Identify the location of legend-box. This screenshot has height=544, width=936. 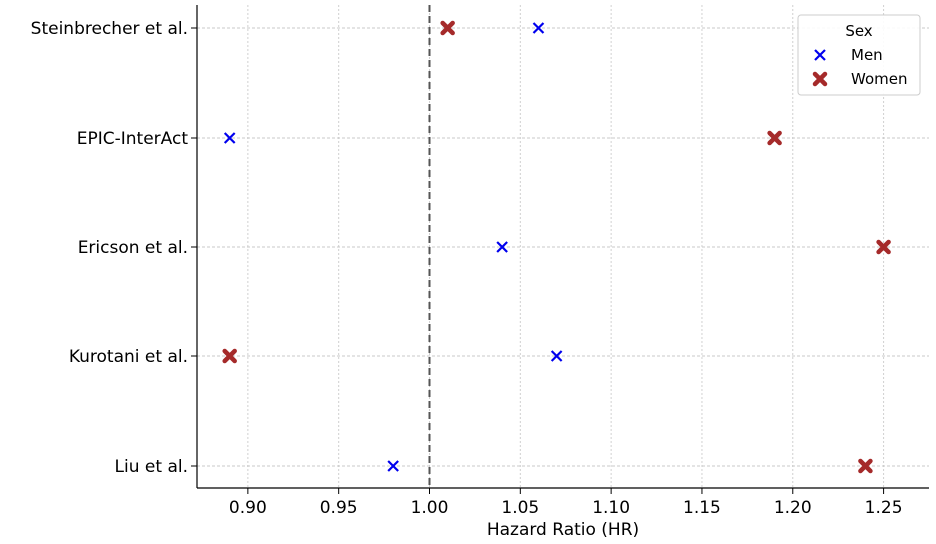
(859, 55).